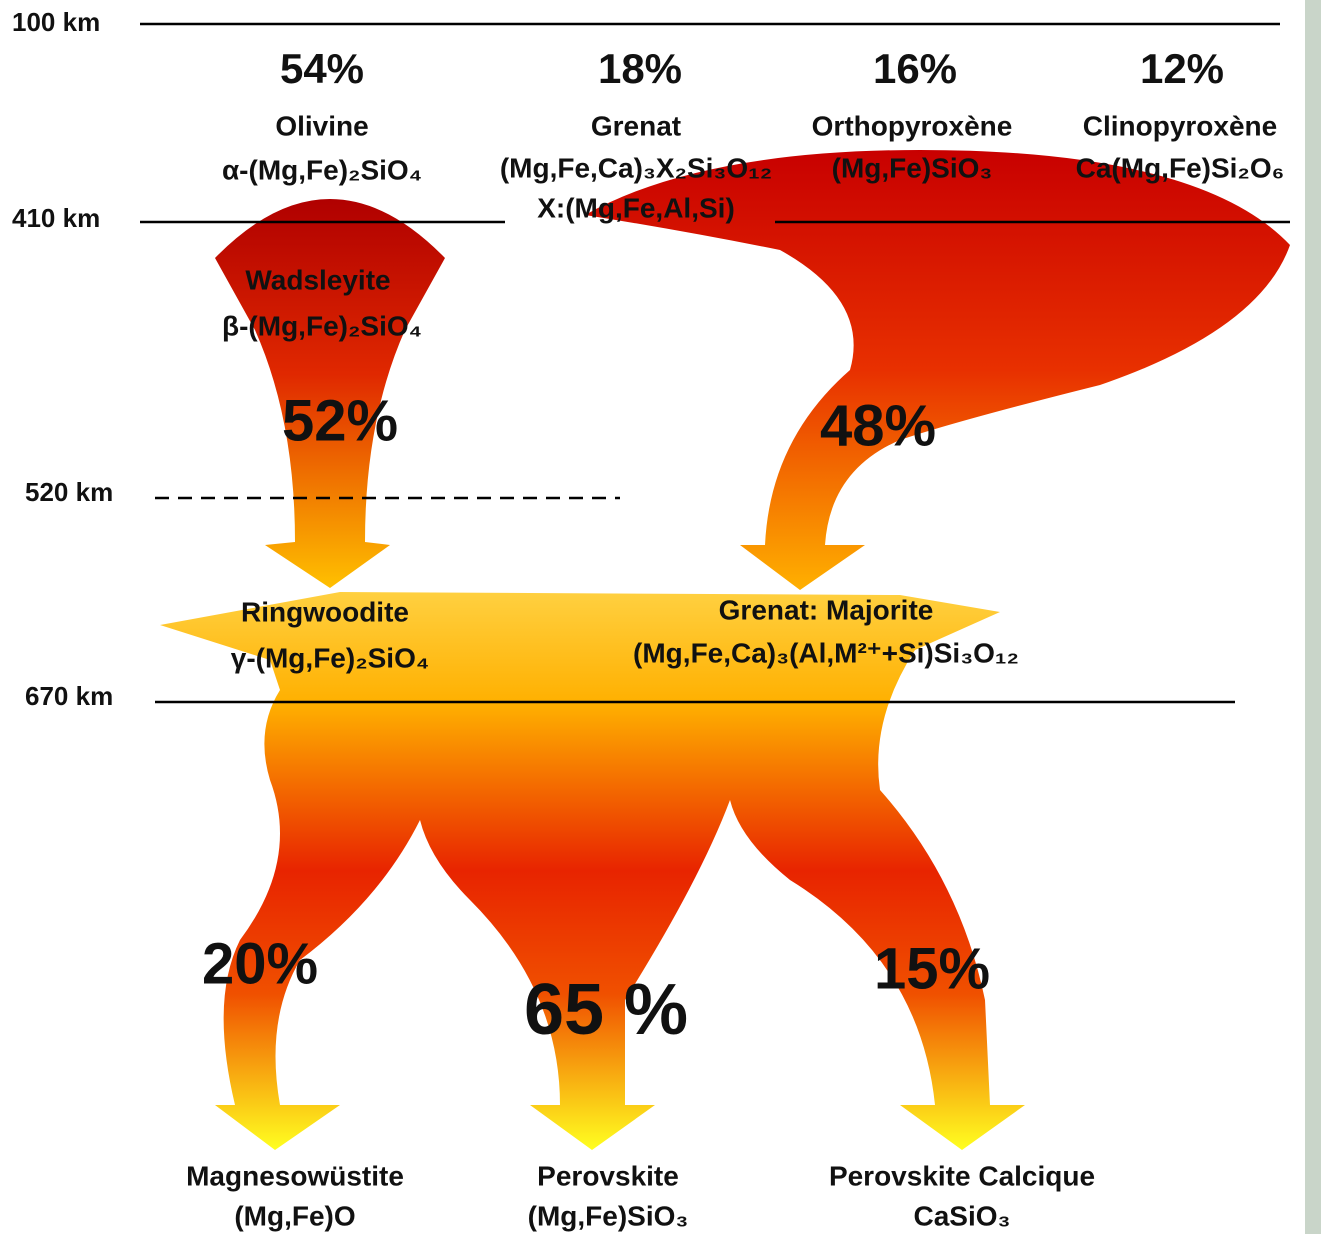 The image size is (1321, 1234). What do you see at coordinates (294, 1215) in the screenshot?
I see `formula: (Mg,Fe)O` at bounding box center [294, 1215].